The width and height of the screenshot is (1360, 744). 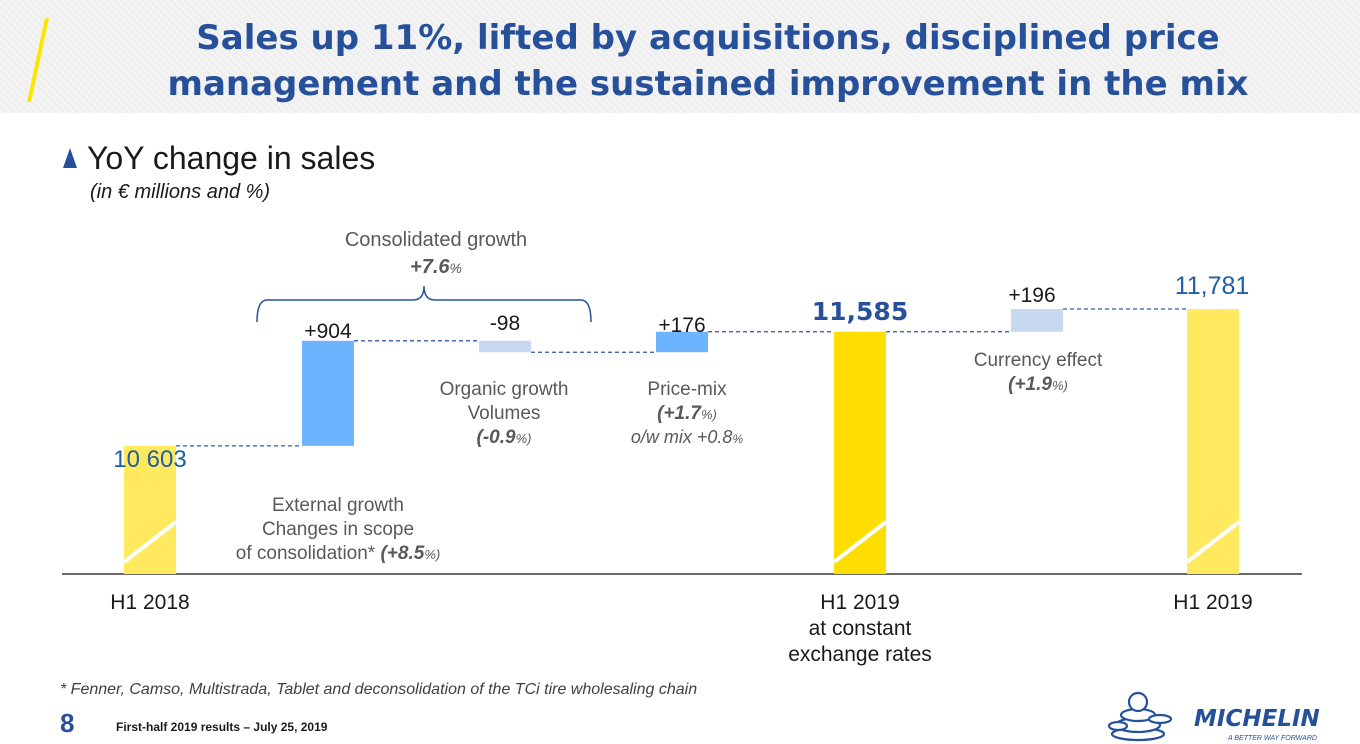 I want to click on consolidated-growth-label: Consolidated growth, so click(x=436, y=240).